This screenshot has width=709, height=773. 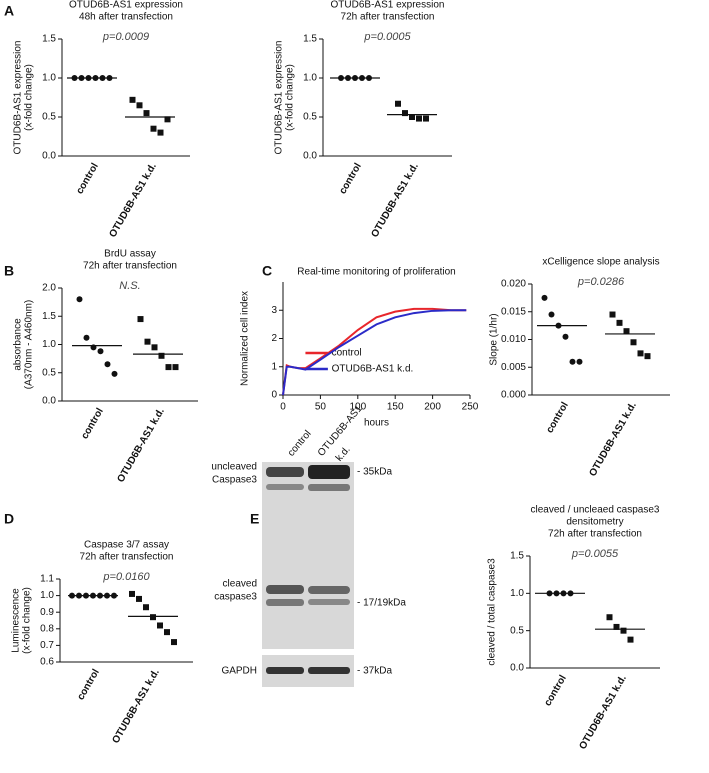 What do you see at coordinates (290, 97) in the screenshot?
I see `y-axis-label: (x-fold change)` at bounding box center [290, 97].